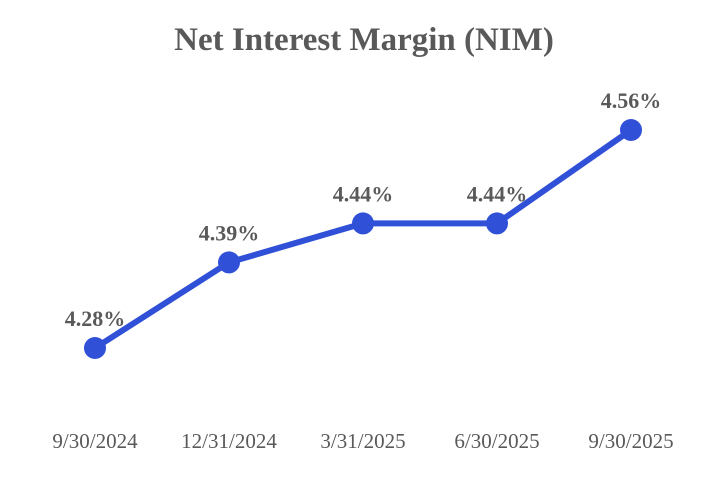 Image resolution: width=728 pixels, height=480 pixels. Describe the element at coordinates (364, 40) in the screenshot. I see `chart-title: Net Interest Margin (NIM)` at that location.